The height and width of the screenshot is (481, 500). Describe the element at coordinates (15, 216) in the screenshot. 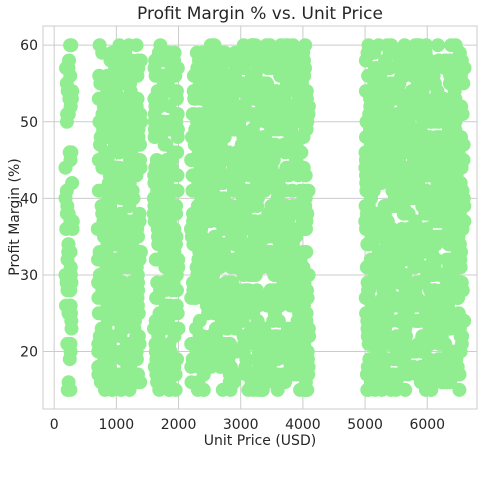

I see `y-axis-label: Profit Margin (%)` at that location.